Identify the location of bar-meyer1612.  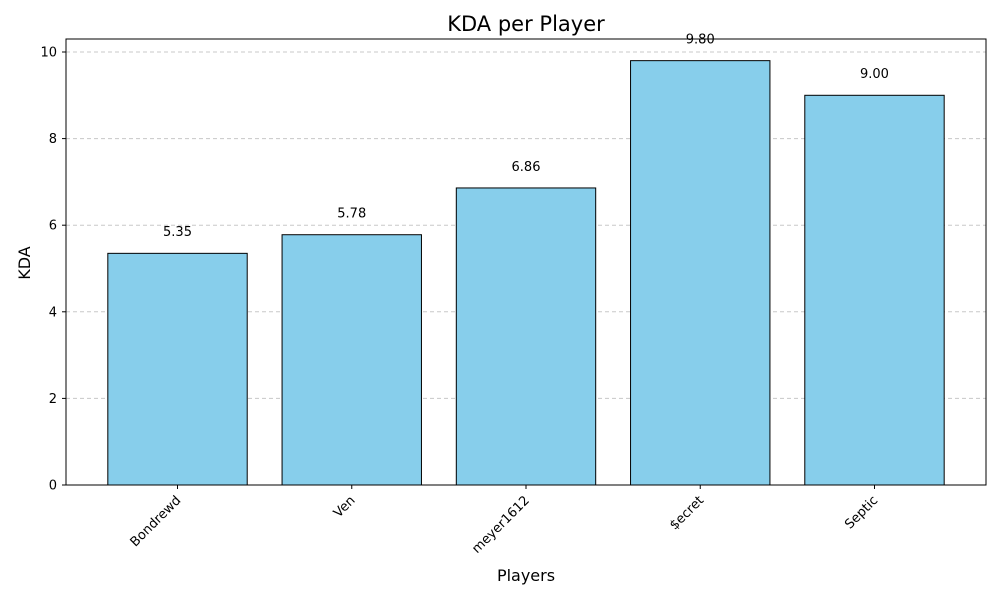
(526, 336).